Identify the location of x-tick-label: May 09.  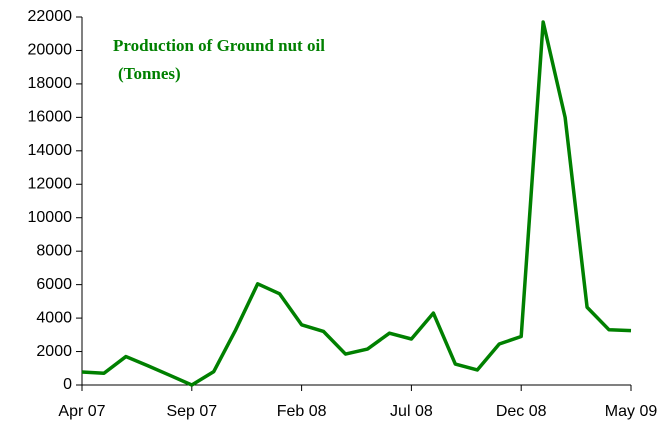
(631, 411).